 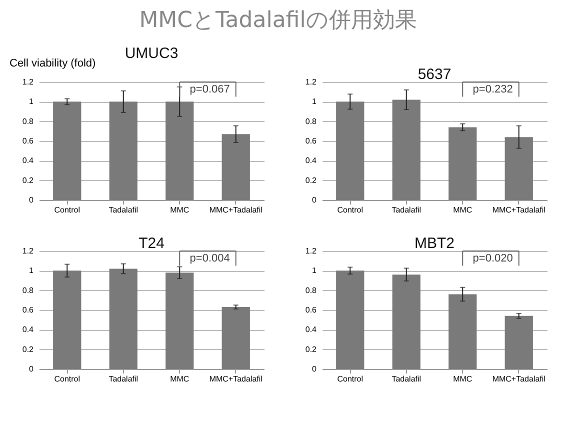 I want to click on chart-title: 5637, so click(x=435, y=74).